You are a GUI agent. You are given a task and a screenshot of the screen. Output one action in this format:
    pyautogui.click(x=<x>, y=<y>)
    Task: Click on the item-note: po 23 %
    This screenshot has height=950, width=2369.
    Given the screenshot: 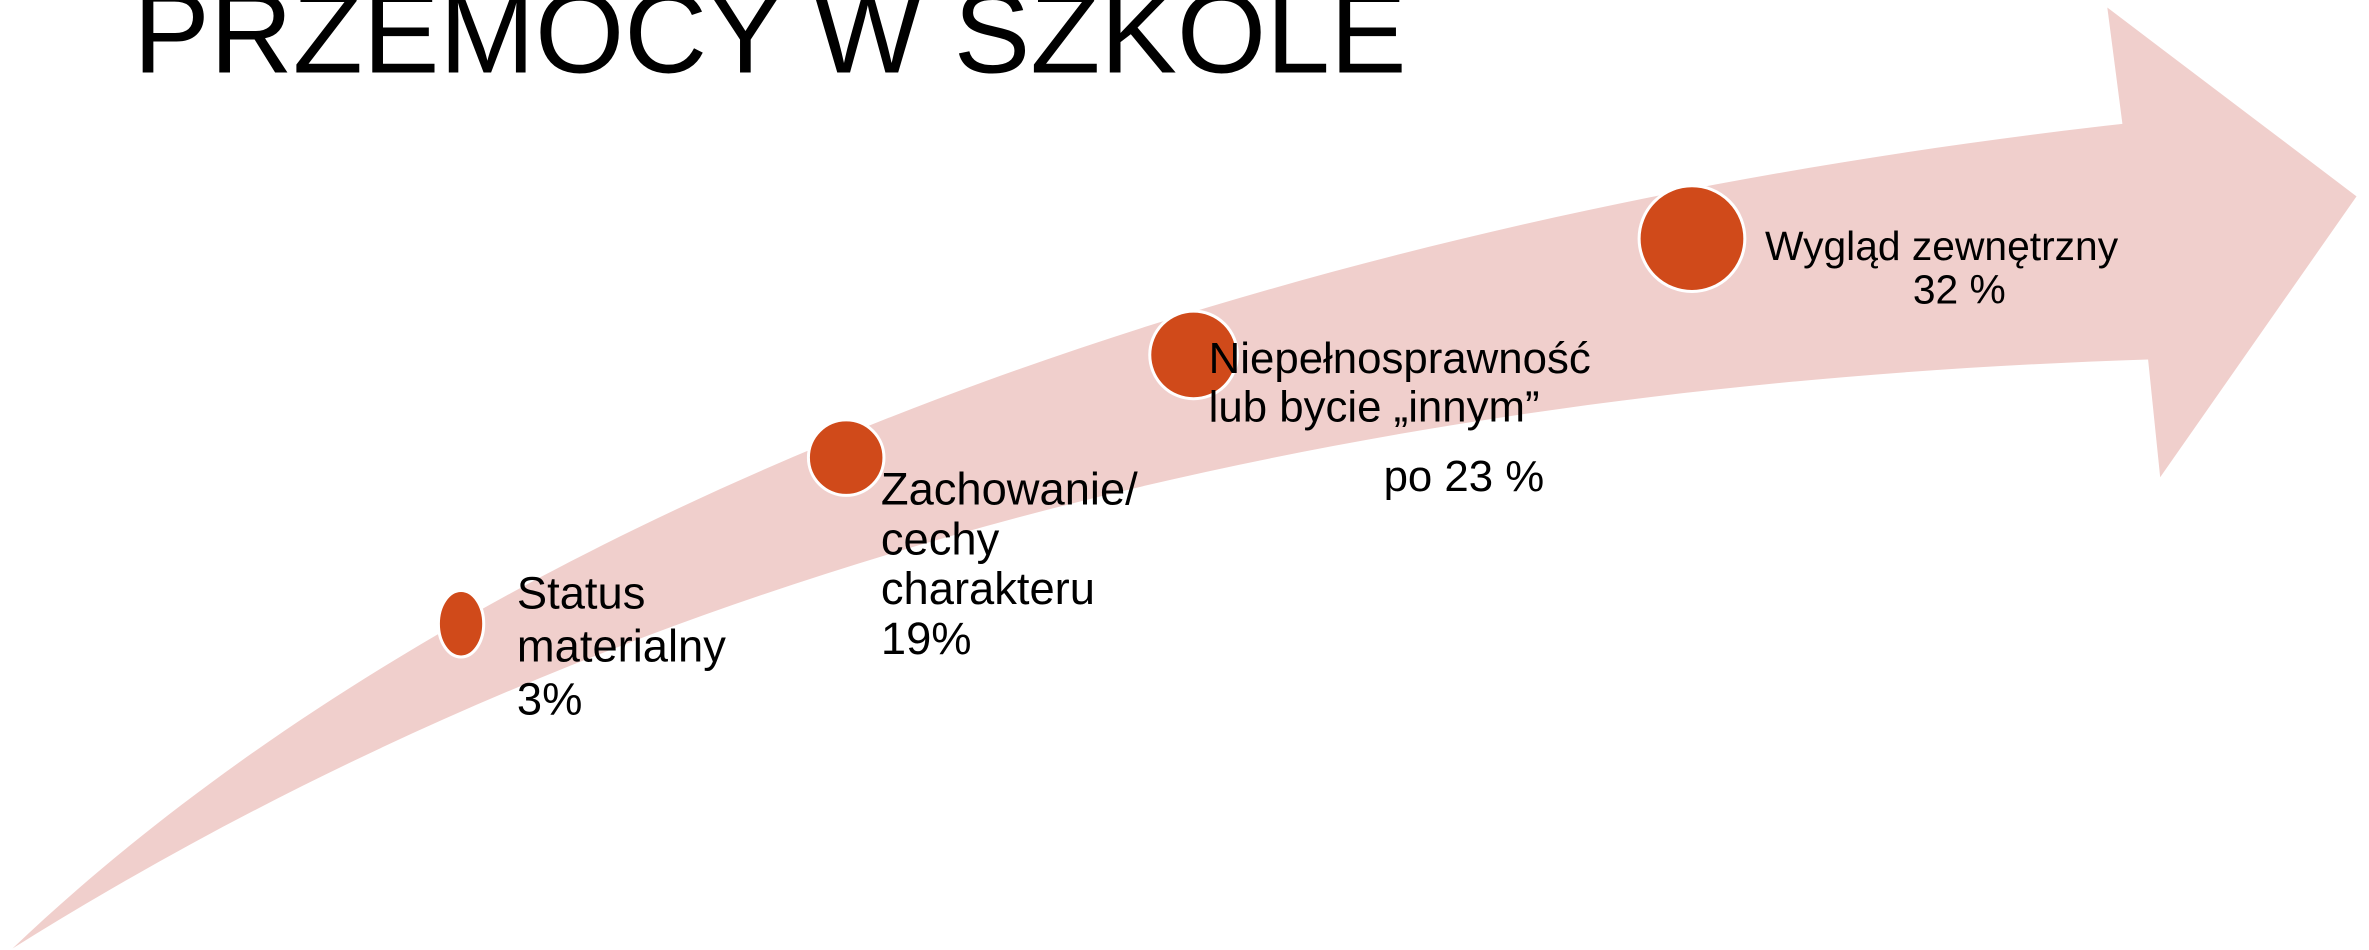 What is the action you would take?
    pyautogui.click(x=1464, y=476)
    